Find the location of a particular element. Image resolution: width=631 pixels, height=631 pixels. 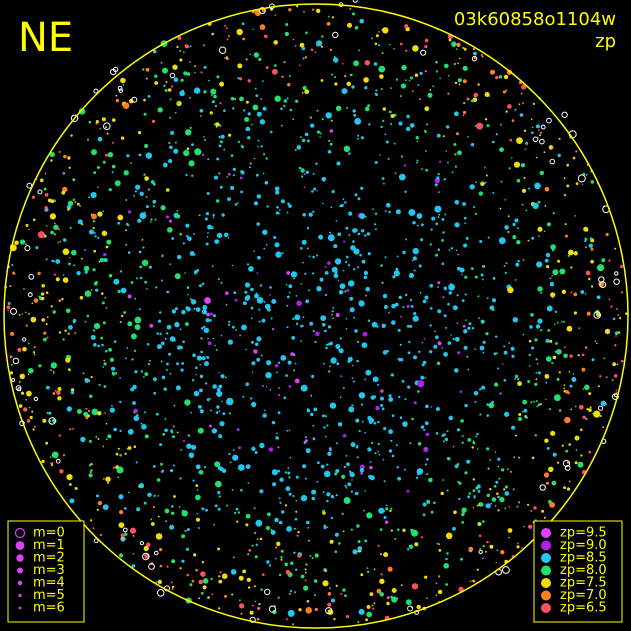

zp-swatch is located at coordinates (546, 608).